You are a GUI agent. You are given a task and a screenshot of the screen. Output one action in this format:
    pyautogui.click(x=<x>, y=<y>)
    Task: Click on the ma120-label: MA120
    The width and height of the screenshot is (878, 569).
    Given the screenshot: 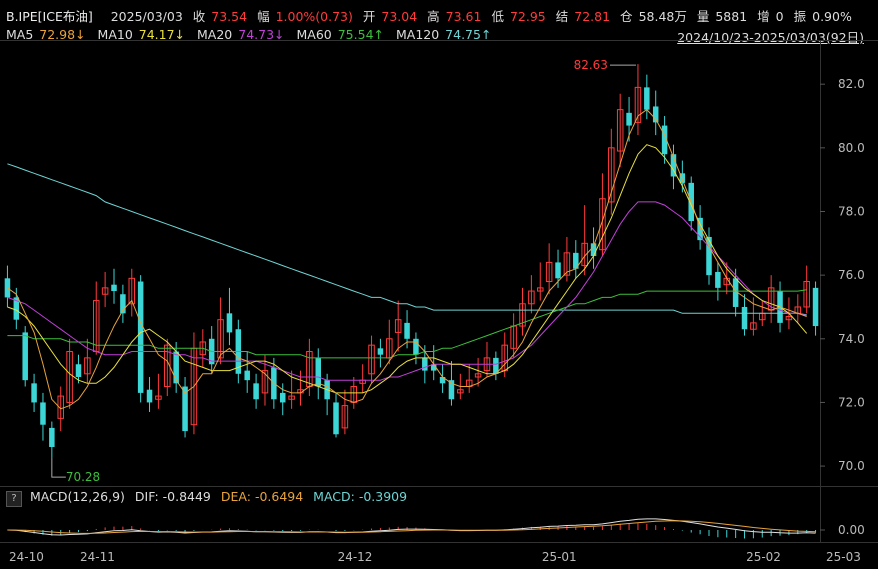 What is the action you would take?
    pyautogui.click(x=417, y=34)
    